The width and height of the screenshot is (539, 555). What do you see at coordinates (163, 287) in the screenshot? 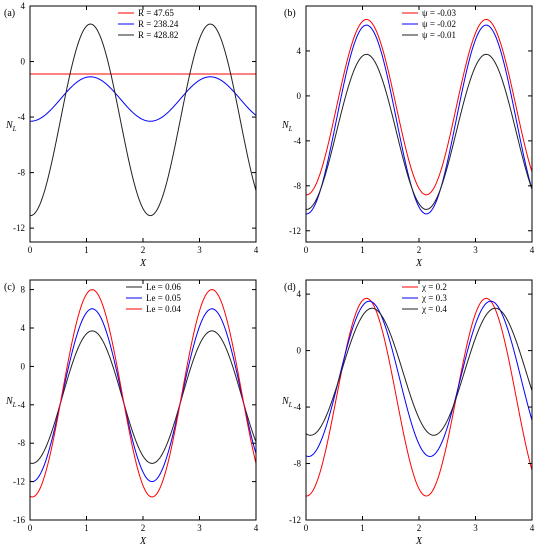
I see `legend-entry: Le = 0.06` at bounding box center [163, 287].